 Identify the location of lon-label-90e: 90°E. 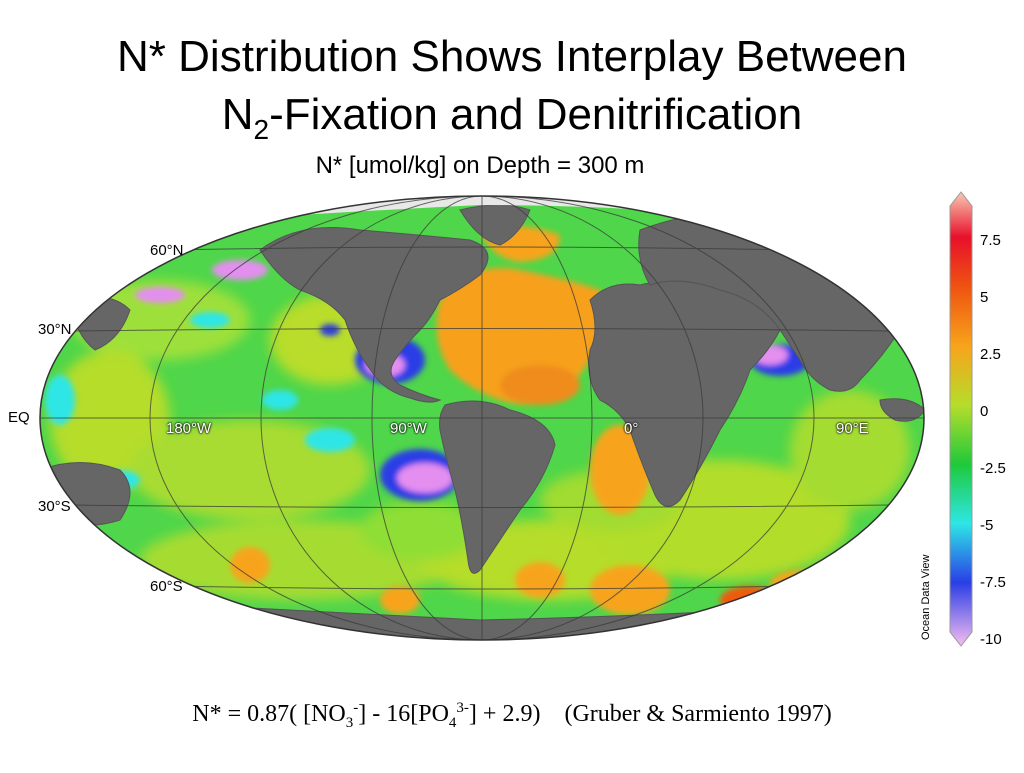
(852, 428).